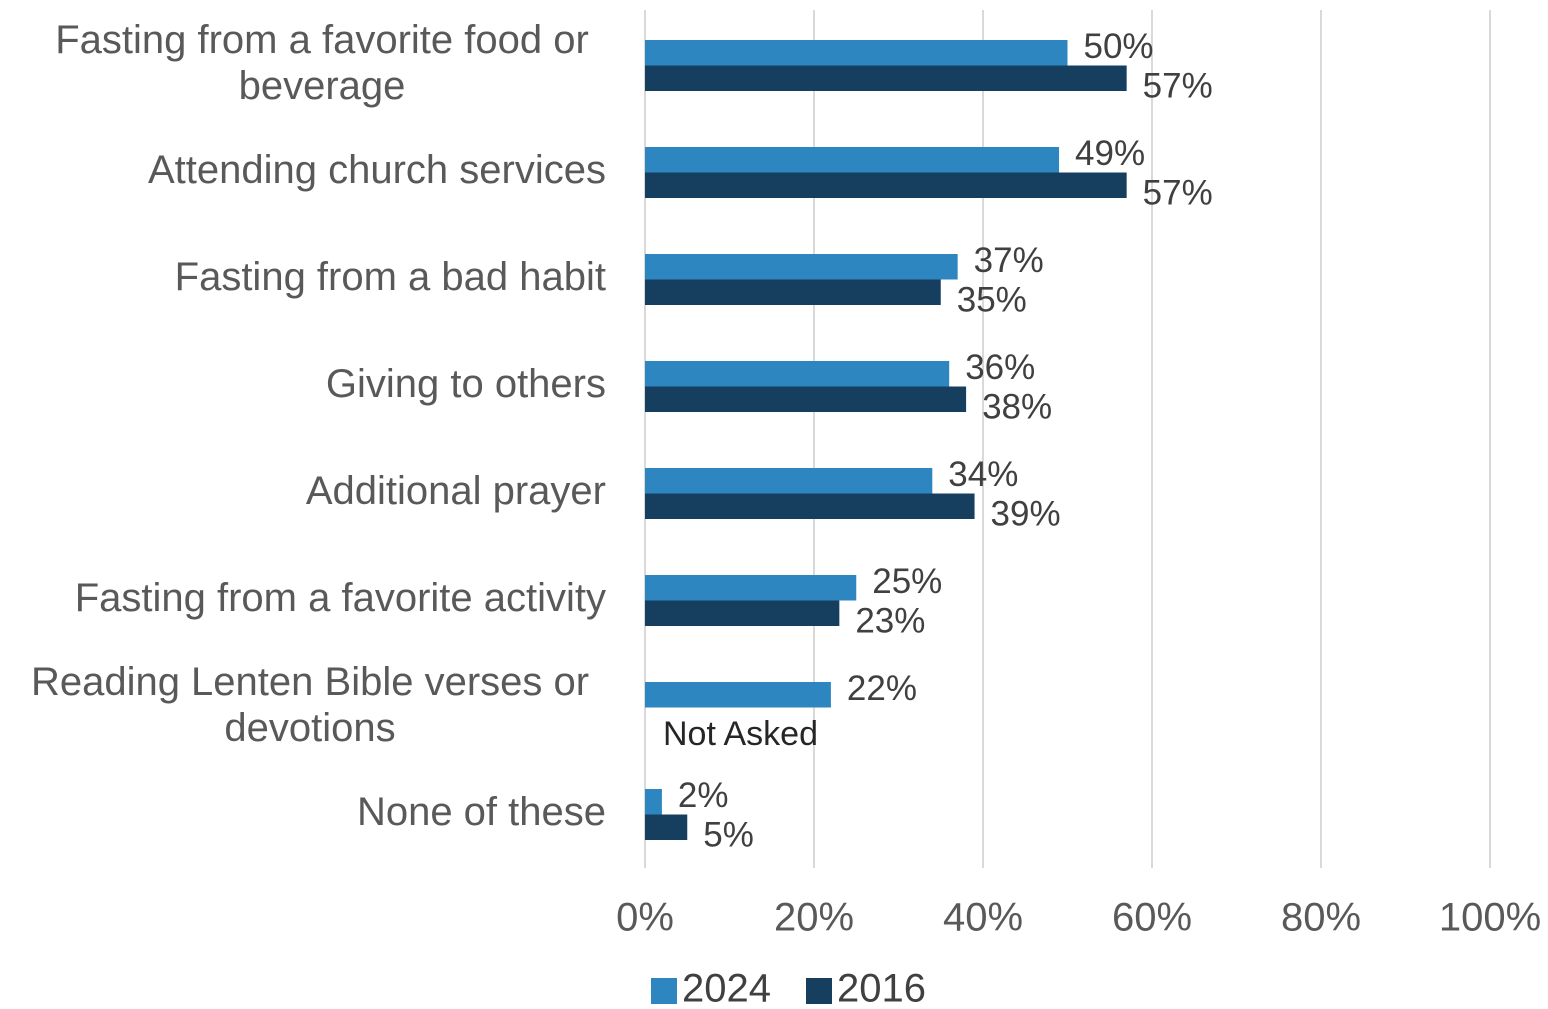  I want to click on legend-swatch-2024, so click(664, 991).